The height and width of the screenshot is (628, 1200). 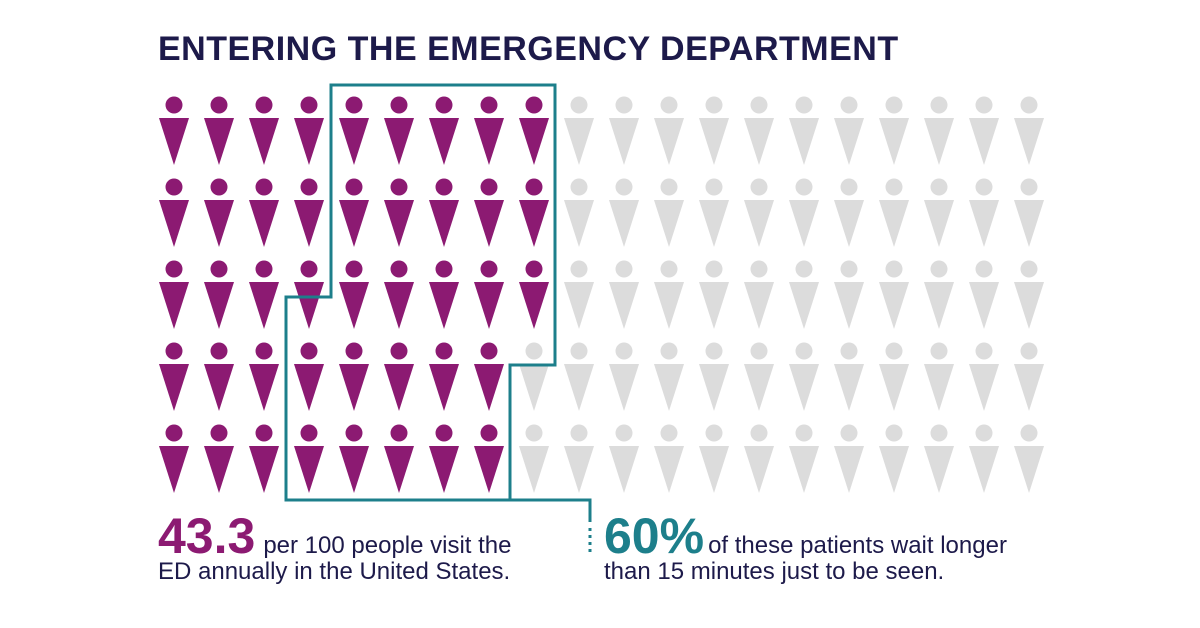 I want to click on stat-ed-visits-value: 43.3, so click(x=207, y=536).